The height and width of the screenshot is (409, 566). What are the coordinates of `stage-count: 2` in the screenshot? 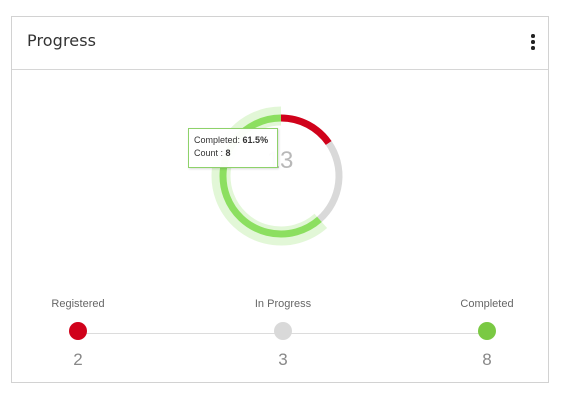 It's located at (78, 359).